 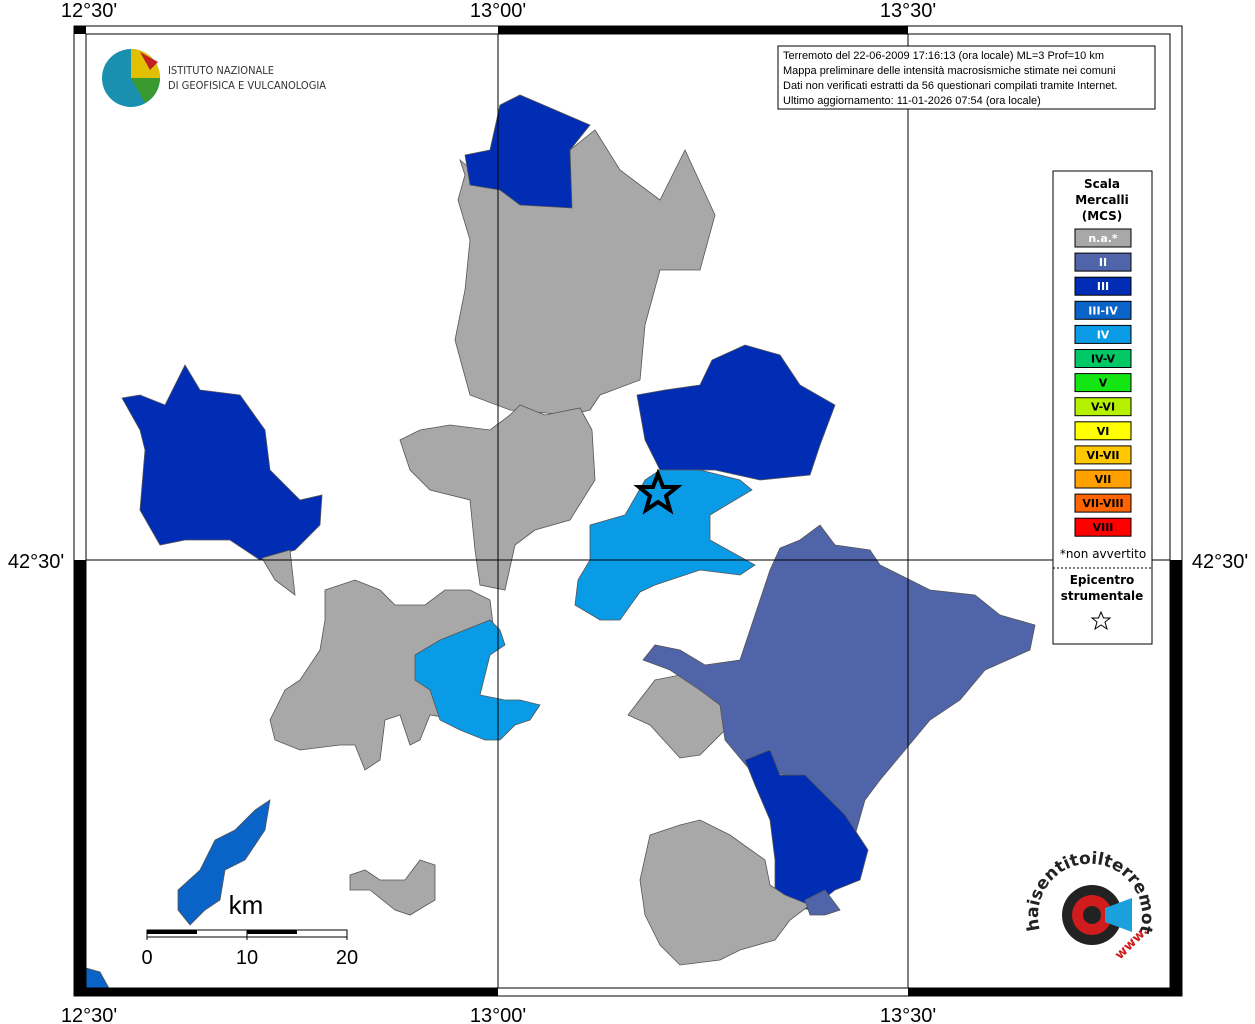 I want to click on scale-label: 0, so click(x=146, y=958).